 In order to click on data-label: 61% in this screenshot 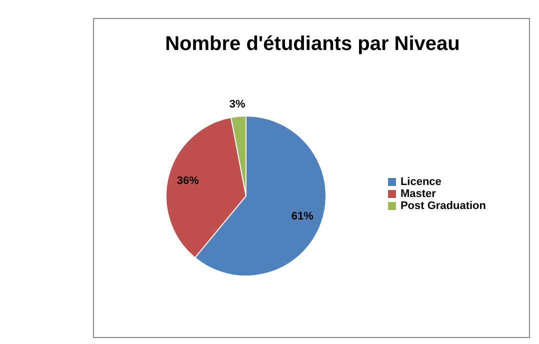, I will do `click(302, 216)`.